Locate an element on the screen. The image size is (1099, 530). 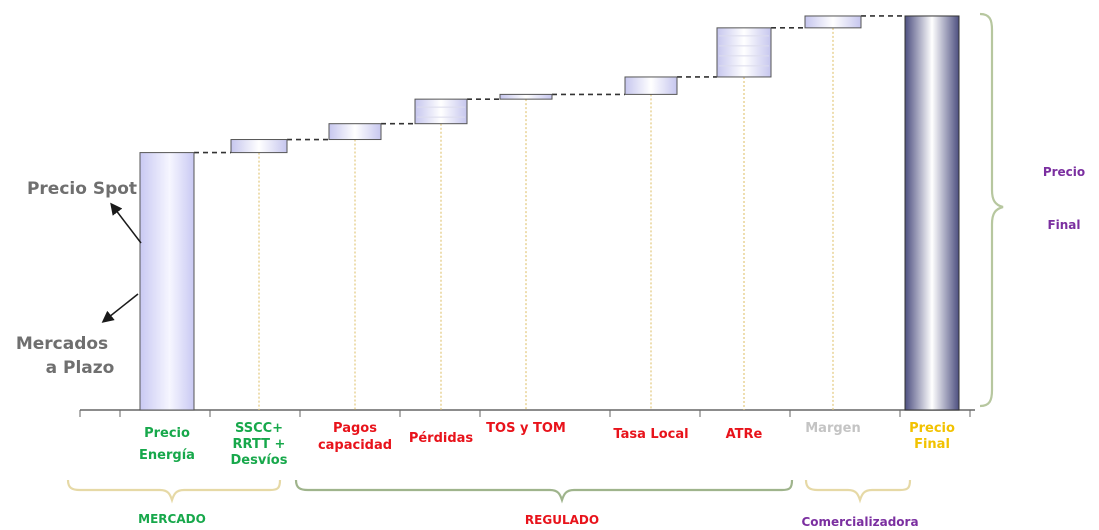
category-label-5: Tasa Local is located at coordinates (650, 434).